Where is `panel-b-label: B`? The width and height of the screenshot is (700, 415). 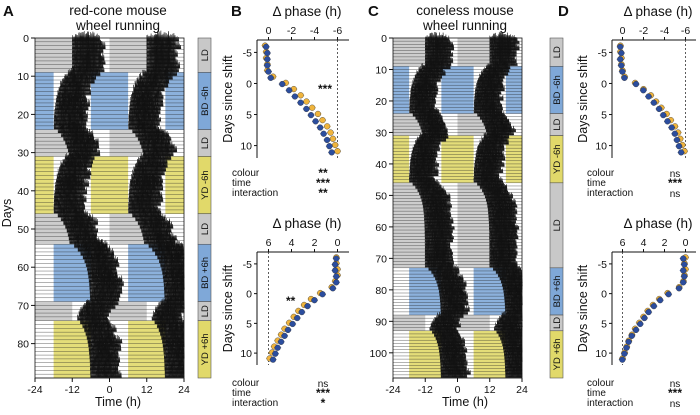 panel-b-label: B is located at coordinates (236, 11).